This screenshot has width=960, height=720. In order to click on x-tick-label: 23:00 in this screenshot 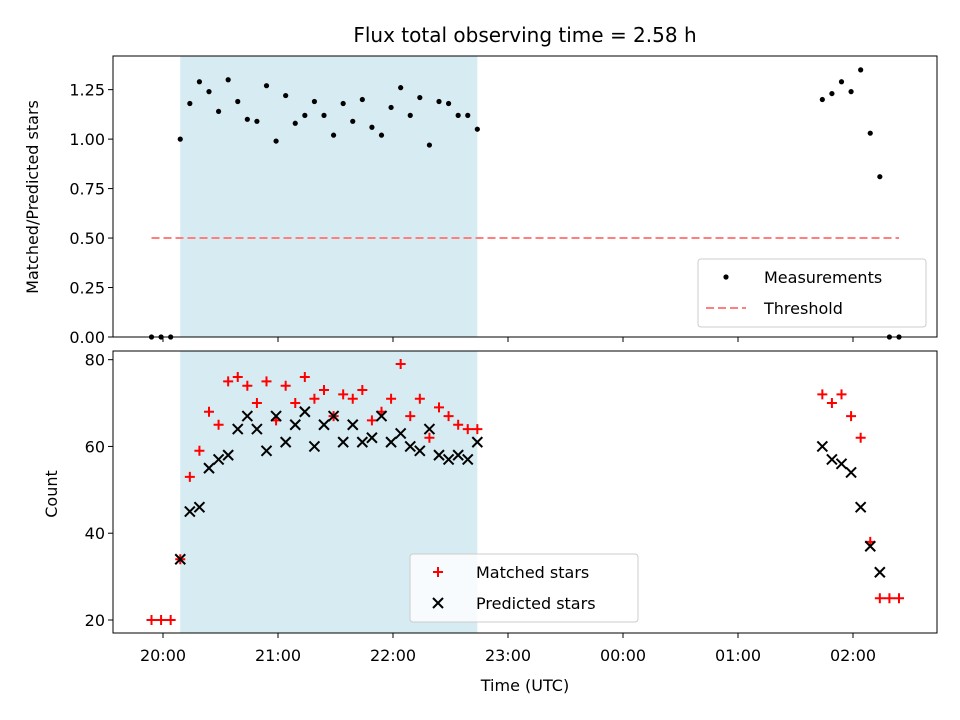, I will do `click(508, 655)`.